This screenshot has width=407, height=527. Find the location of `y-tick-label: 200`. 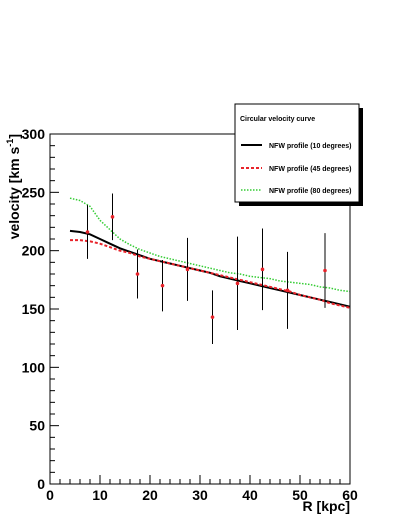

y-tick-label: 200 is located at coordinates (34, 251).